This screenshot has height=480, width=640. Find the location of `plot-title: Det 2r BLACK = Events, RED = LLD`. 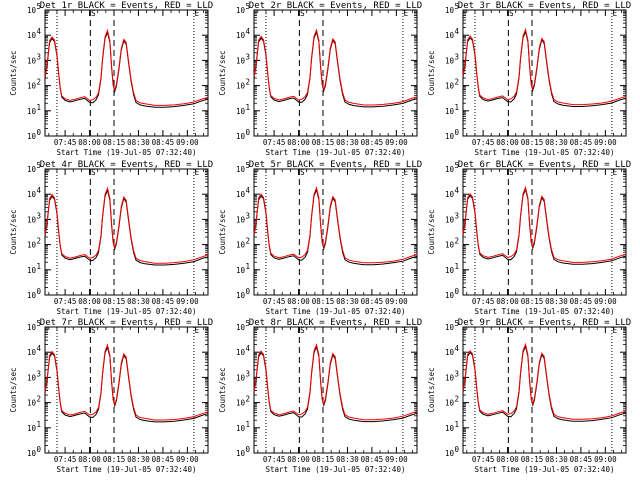

plot-title: Det 2r BLACK = Events, RED = LLD is located at coordinates (335, 6).